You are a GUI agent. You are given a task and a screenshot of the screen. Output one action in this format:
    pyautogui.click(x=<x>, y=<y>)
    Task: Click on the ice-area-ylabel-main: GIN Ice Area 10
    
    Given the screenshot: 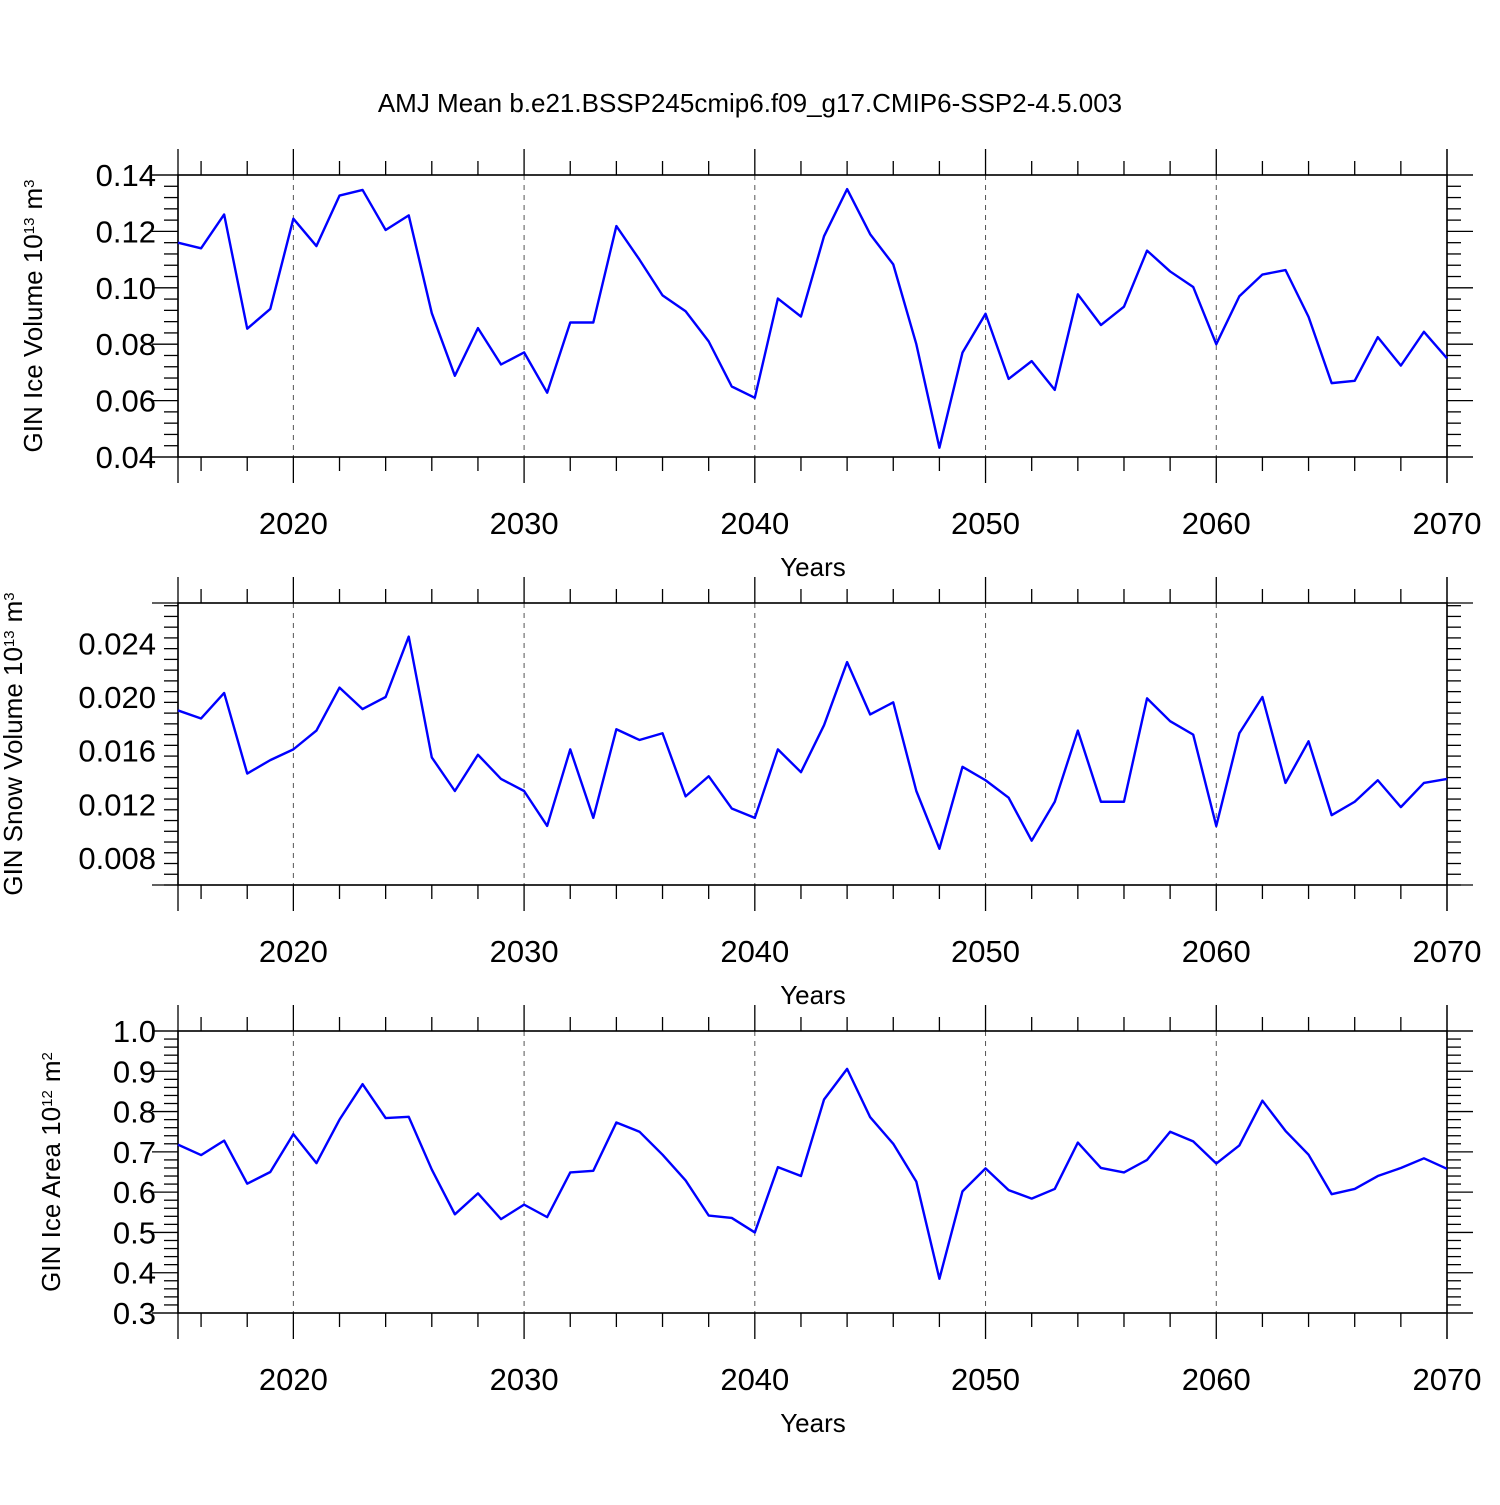 What is the action you would take?
    pyautogui.click(x=51, y=1199)
    